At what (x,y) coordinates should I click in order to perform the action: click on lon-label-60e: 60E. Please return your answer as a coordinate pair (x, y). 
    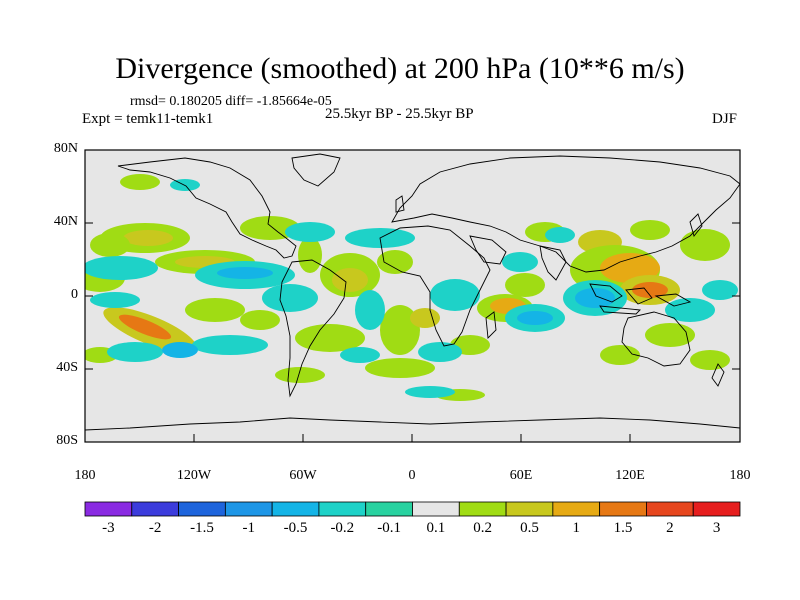
    Looking at the image, I should click on (521, 475).